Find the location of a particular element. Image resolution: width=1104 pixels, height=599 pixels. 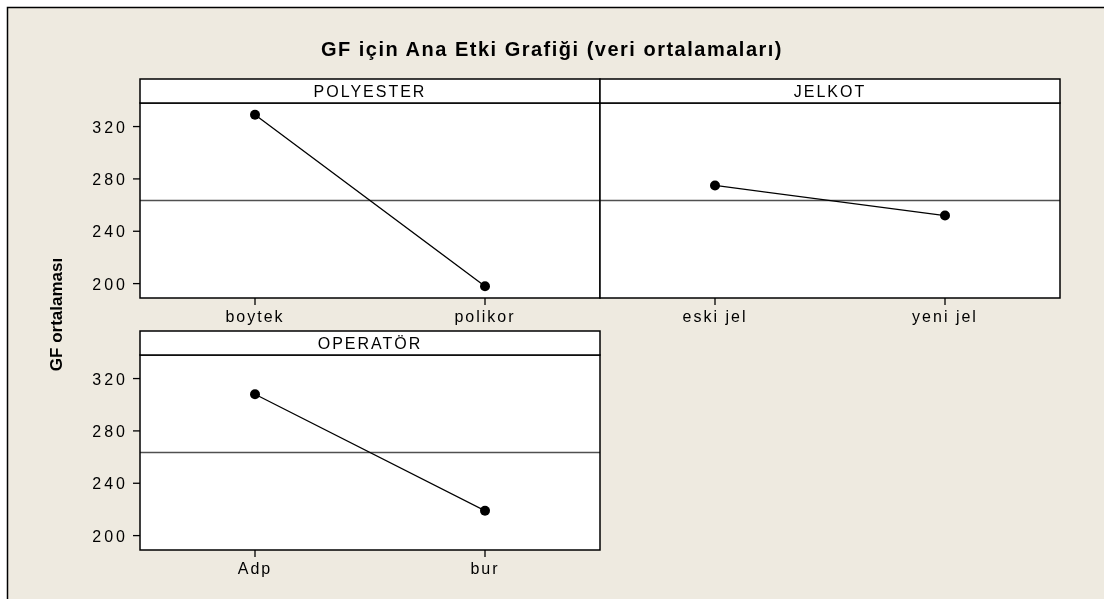

x-axis-title: POLYESTER is located at coordinates (370, 91).